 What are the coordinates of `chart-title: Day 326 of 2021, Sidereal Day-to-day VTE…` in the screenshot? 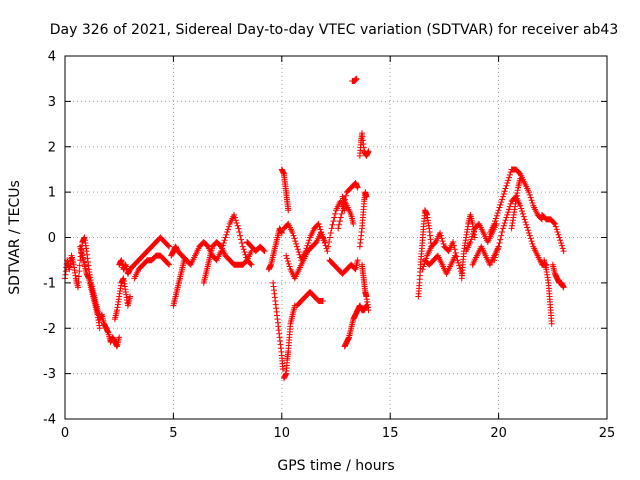 It's located at (334, 30).